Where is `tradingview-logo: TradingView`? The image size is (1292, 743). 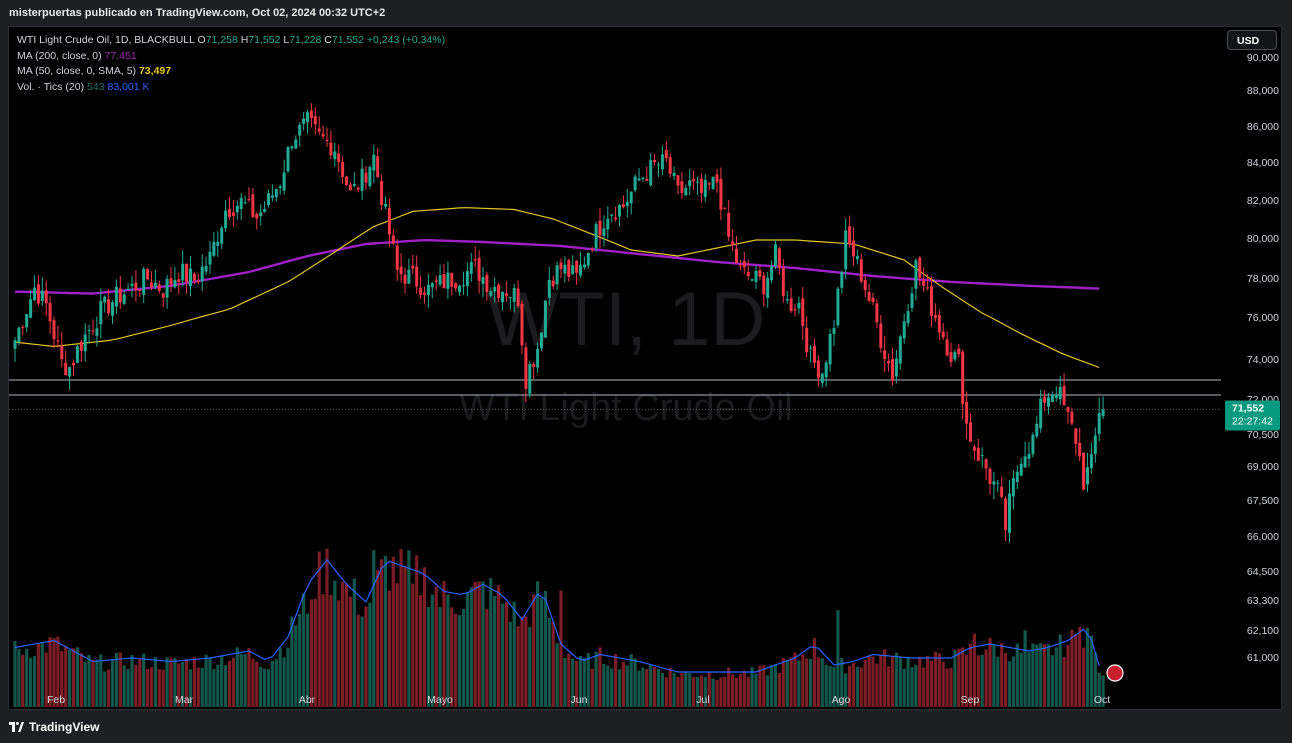
tradingview-logo: TradingView is located at coordinates (54, 727).